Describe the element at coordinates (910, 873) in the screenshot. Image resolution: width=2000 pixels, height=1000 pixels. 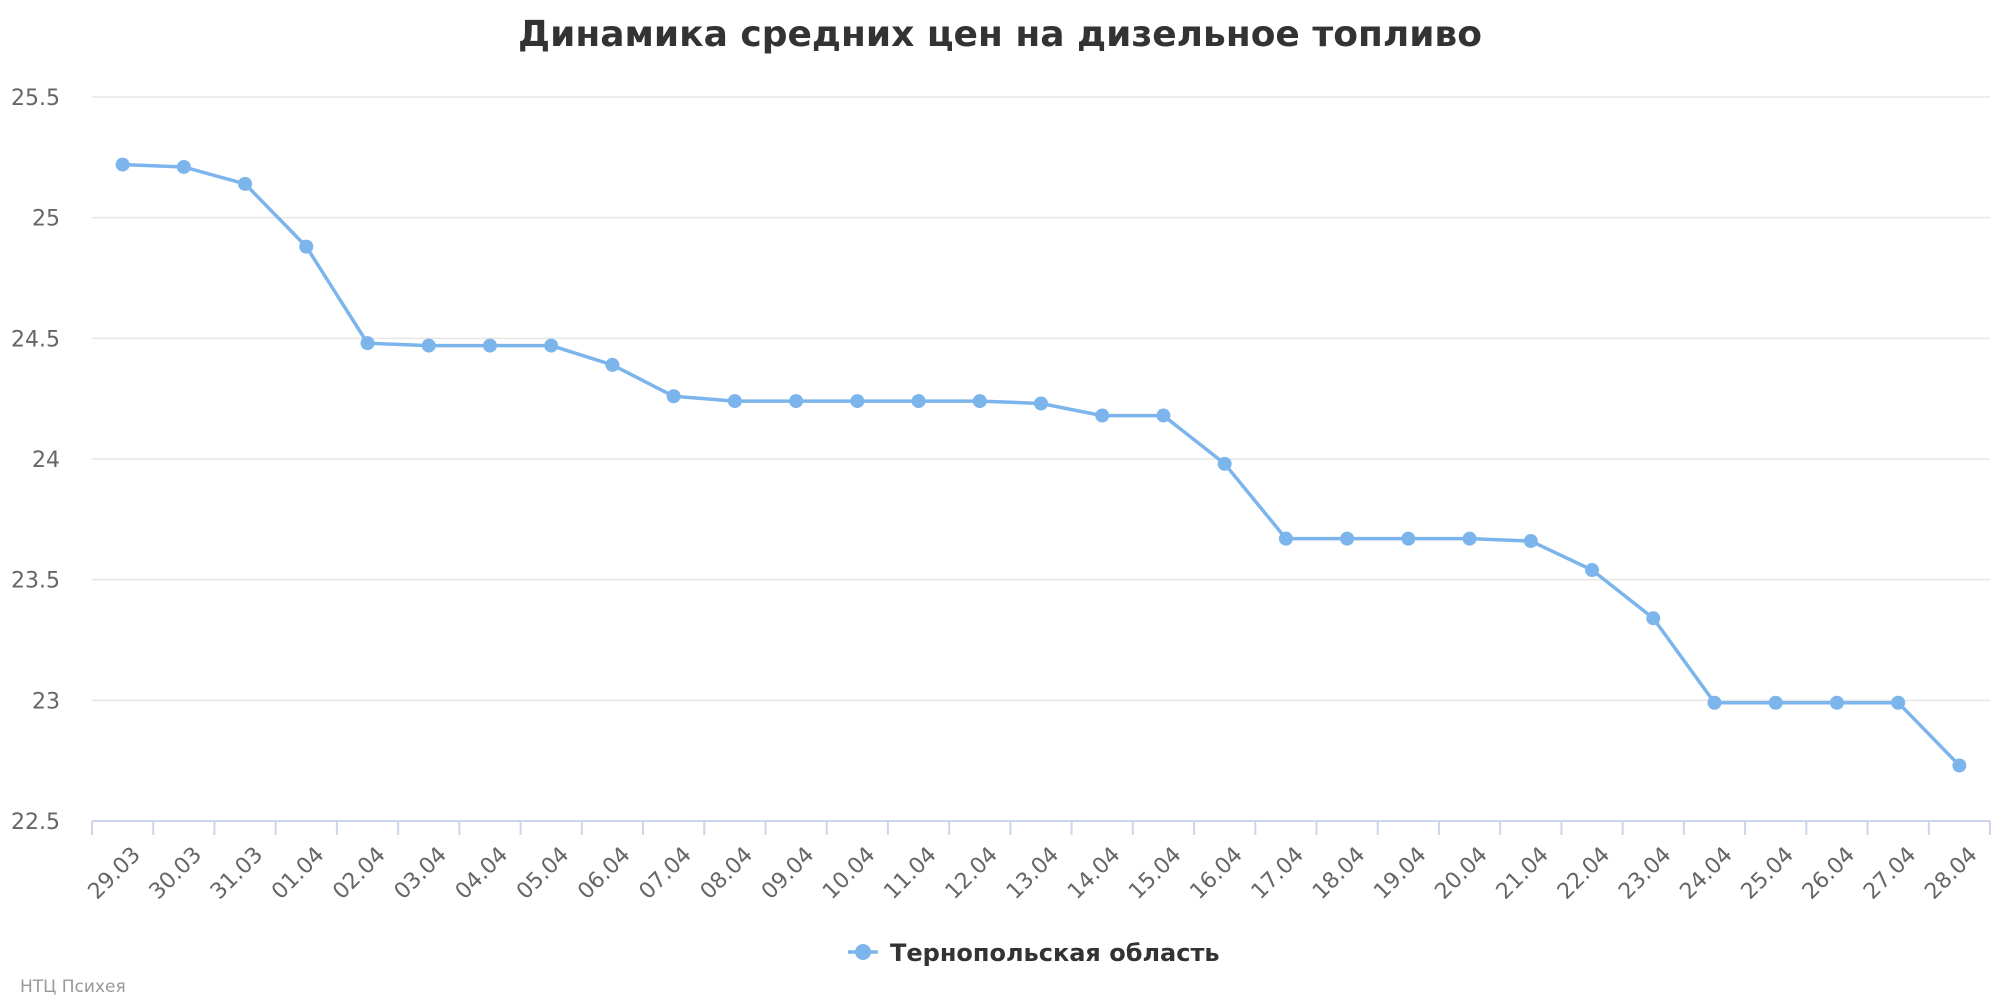
I see `x-tick-label: 11.04` at that location.